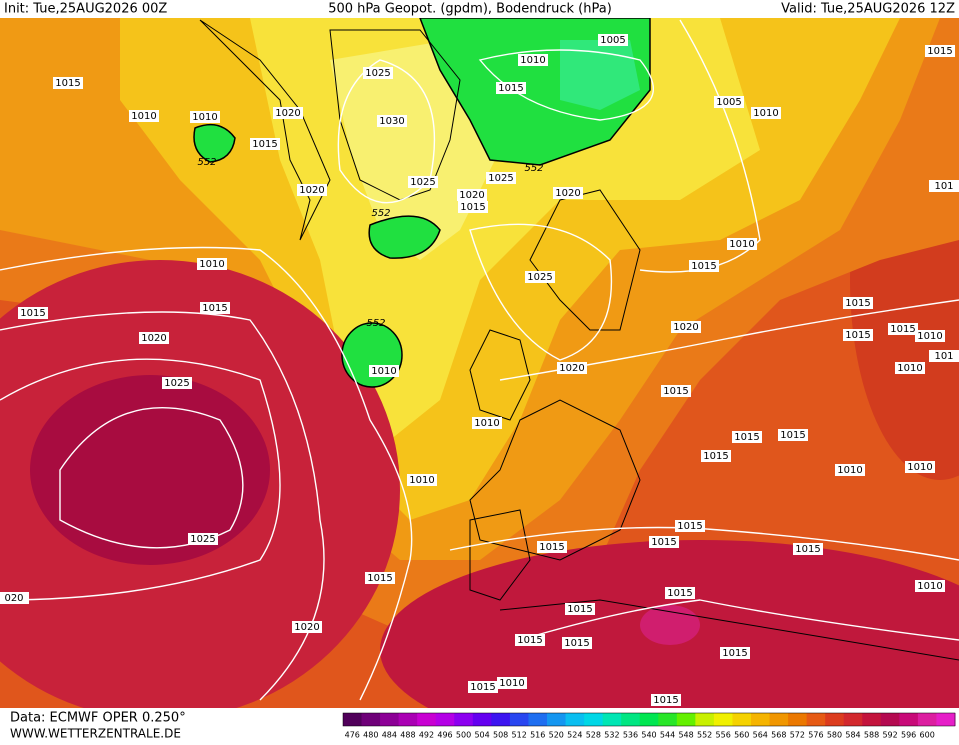 This screenshot has height=745, width=959. What do you see at coordinates (685, 735) in the screenshot?
I see `colorbar-label: 548` at bounding box center [685, 735].